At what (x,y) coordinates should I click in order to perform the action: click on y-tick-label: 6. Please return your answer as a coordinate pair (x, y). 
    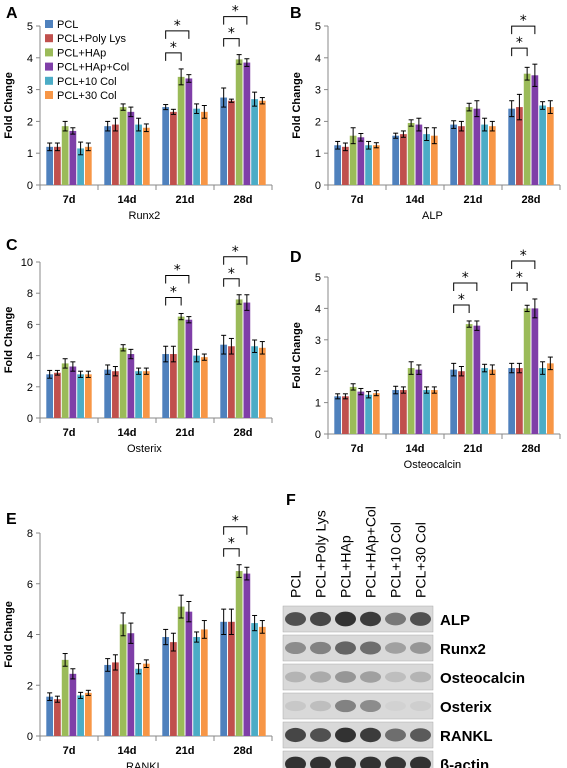
    Looking at the image, I should click on (30, 325).